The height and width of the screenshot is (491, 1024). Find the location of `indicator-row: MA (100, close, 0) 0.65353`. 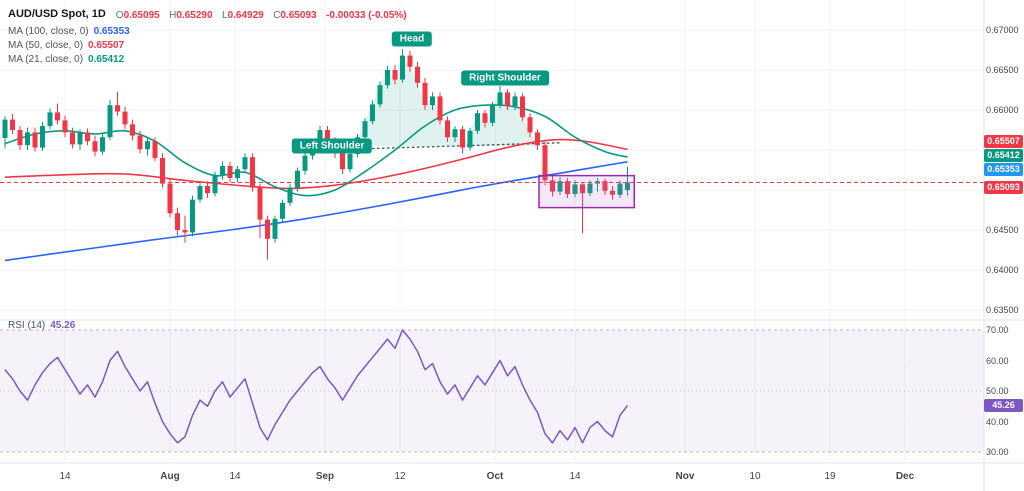

indicator-row: MA (100, close, 0) 0.65353 is located at coordinates (207, 31).